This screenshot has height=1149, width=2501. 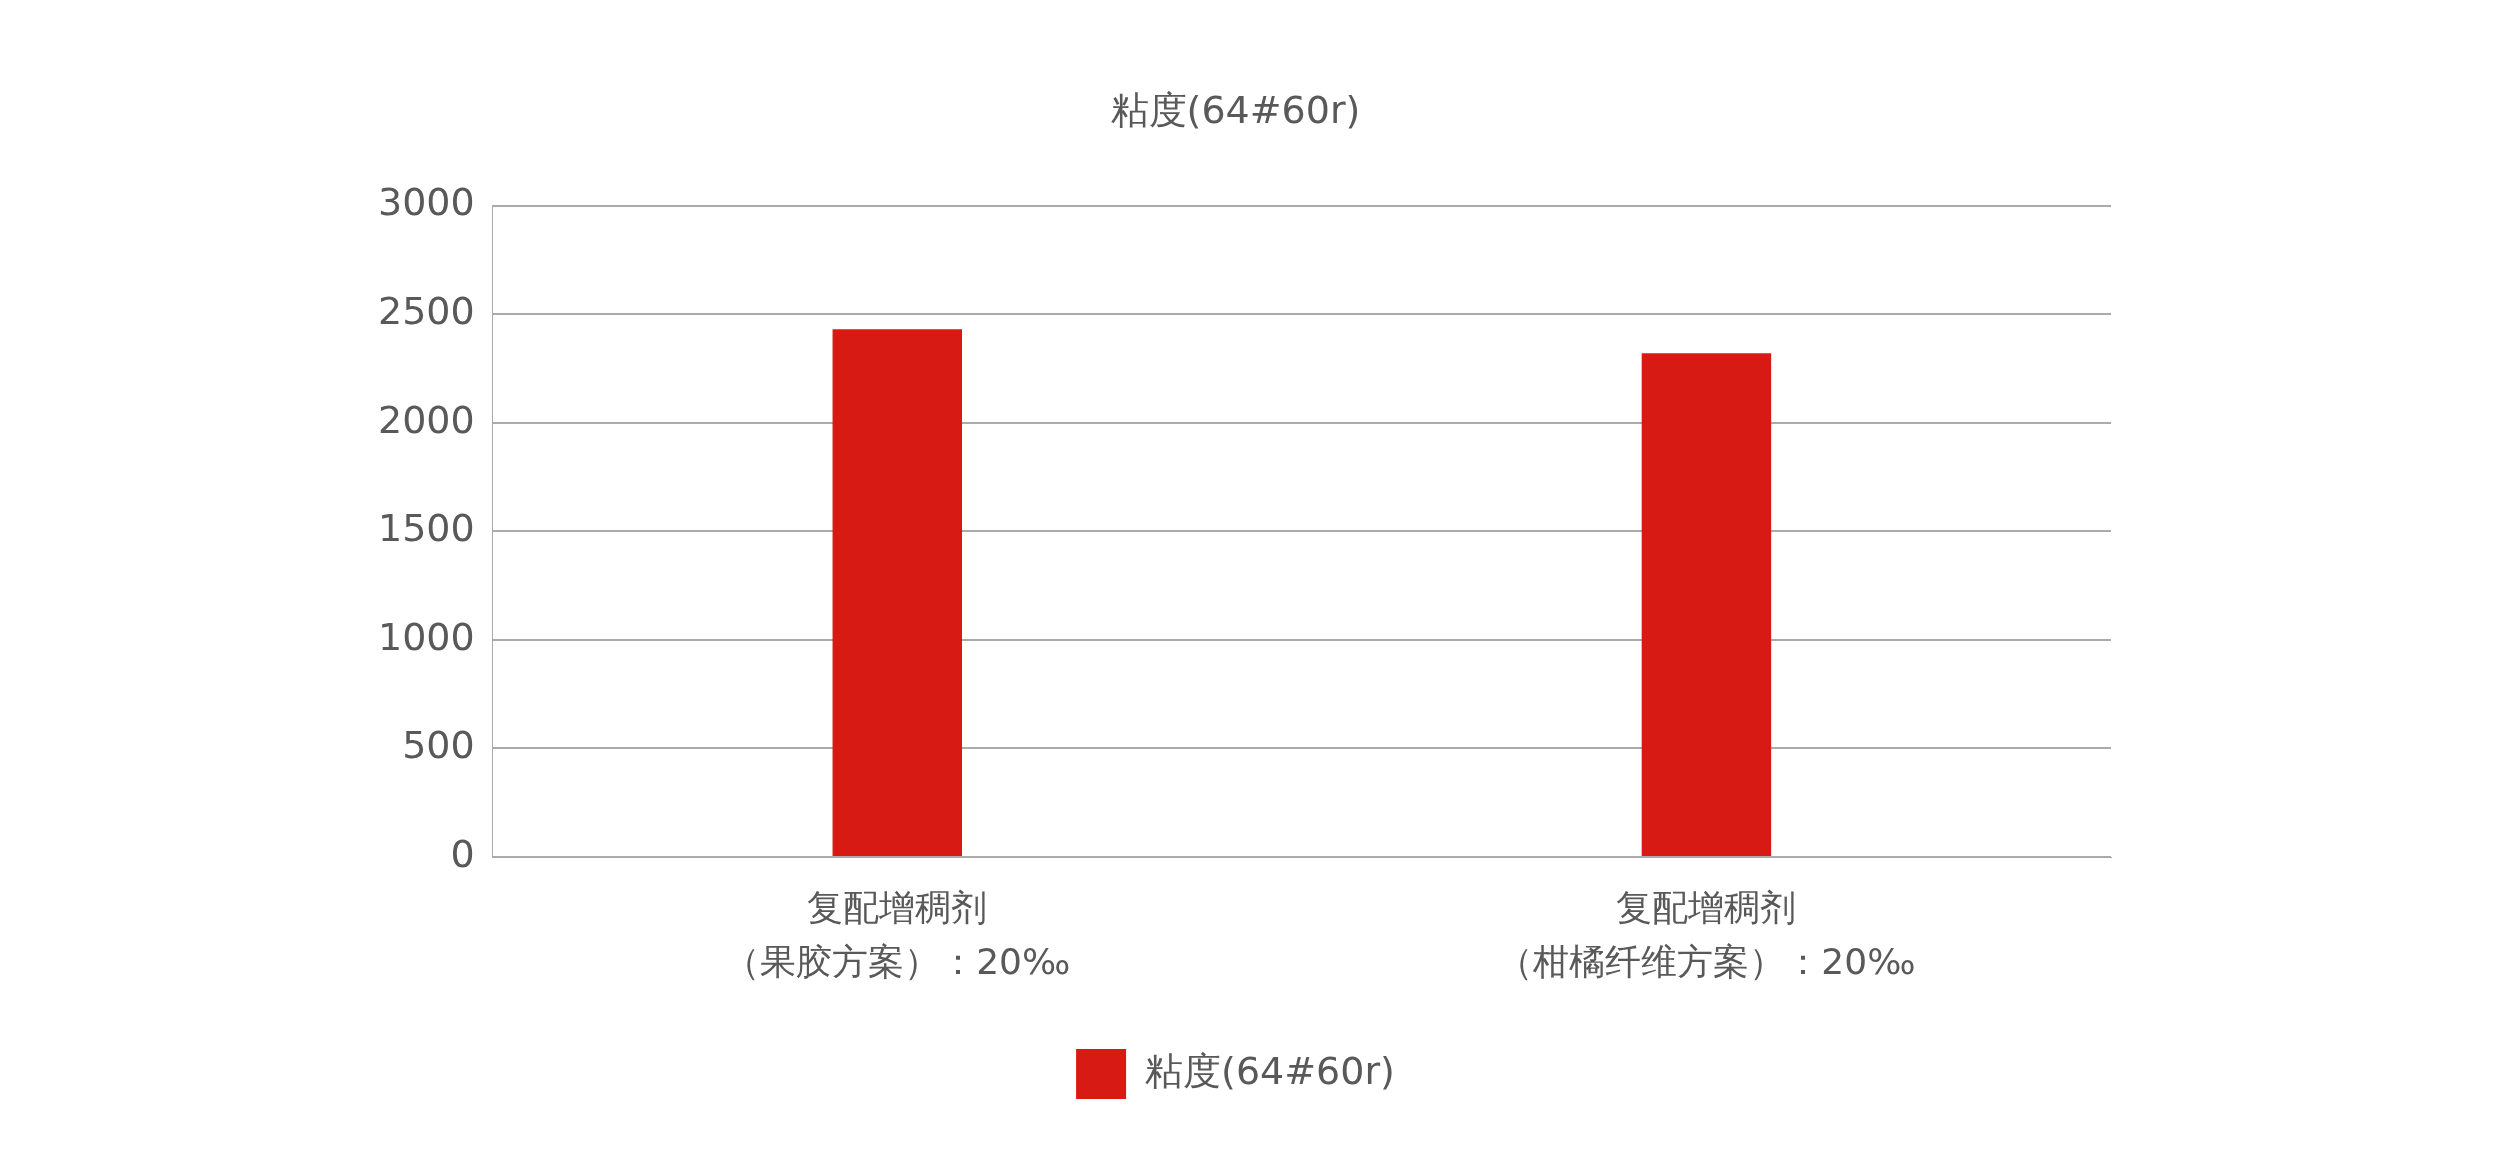 I want to click on legend-label: 粘度(64#60r), so click(x=1270, y=1070).